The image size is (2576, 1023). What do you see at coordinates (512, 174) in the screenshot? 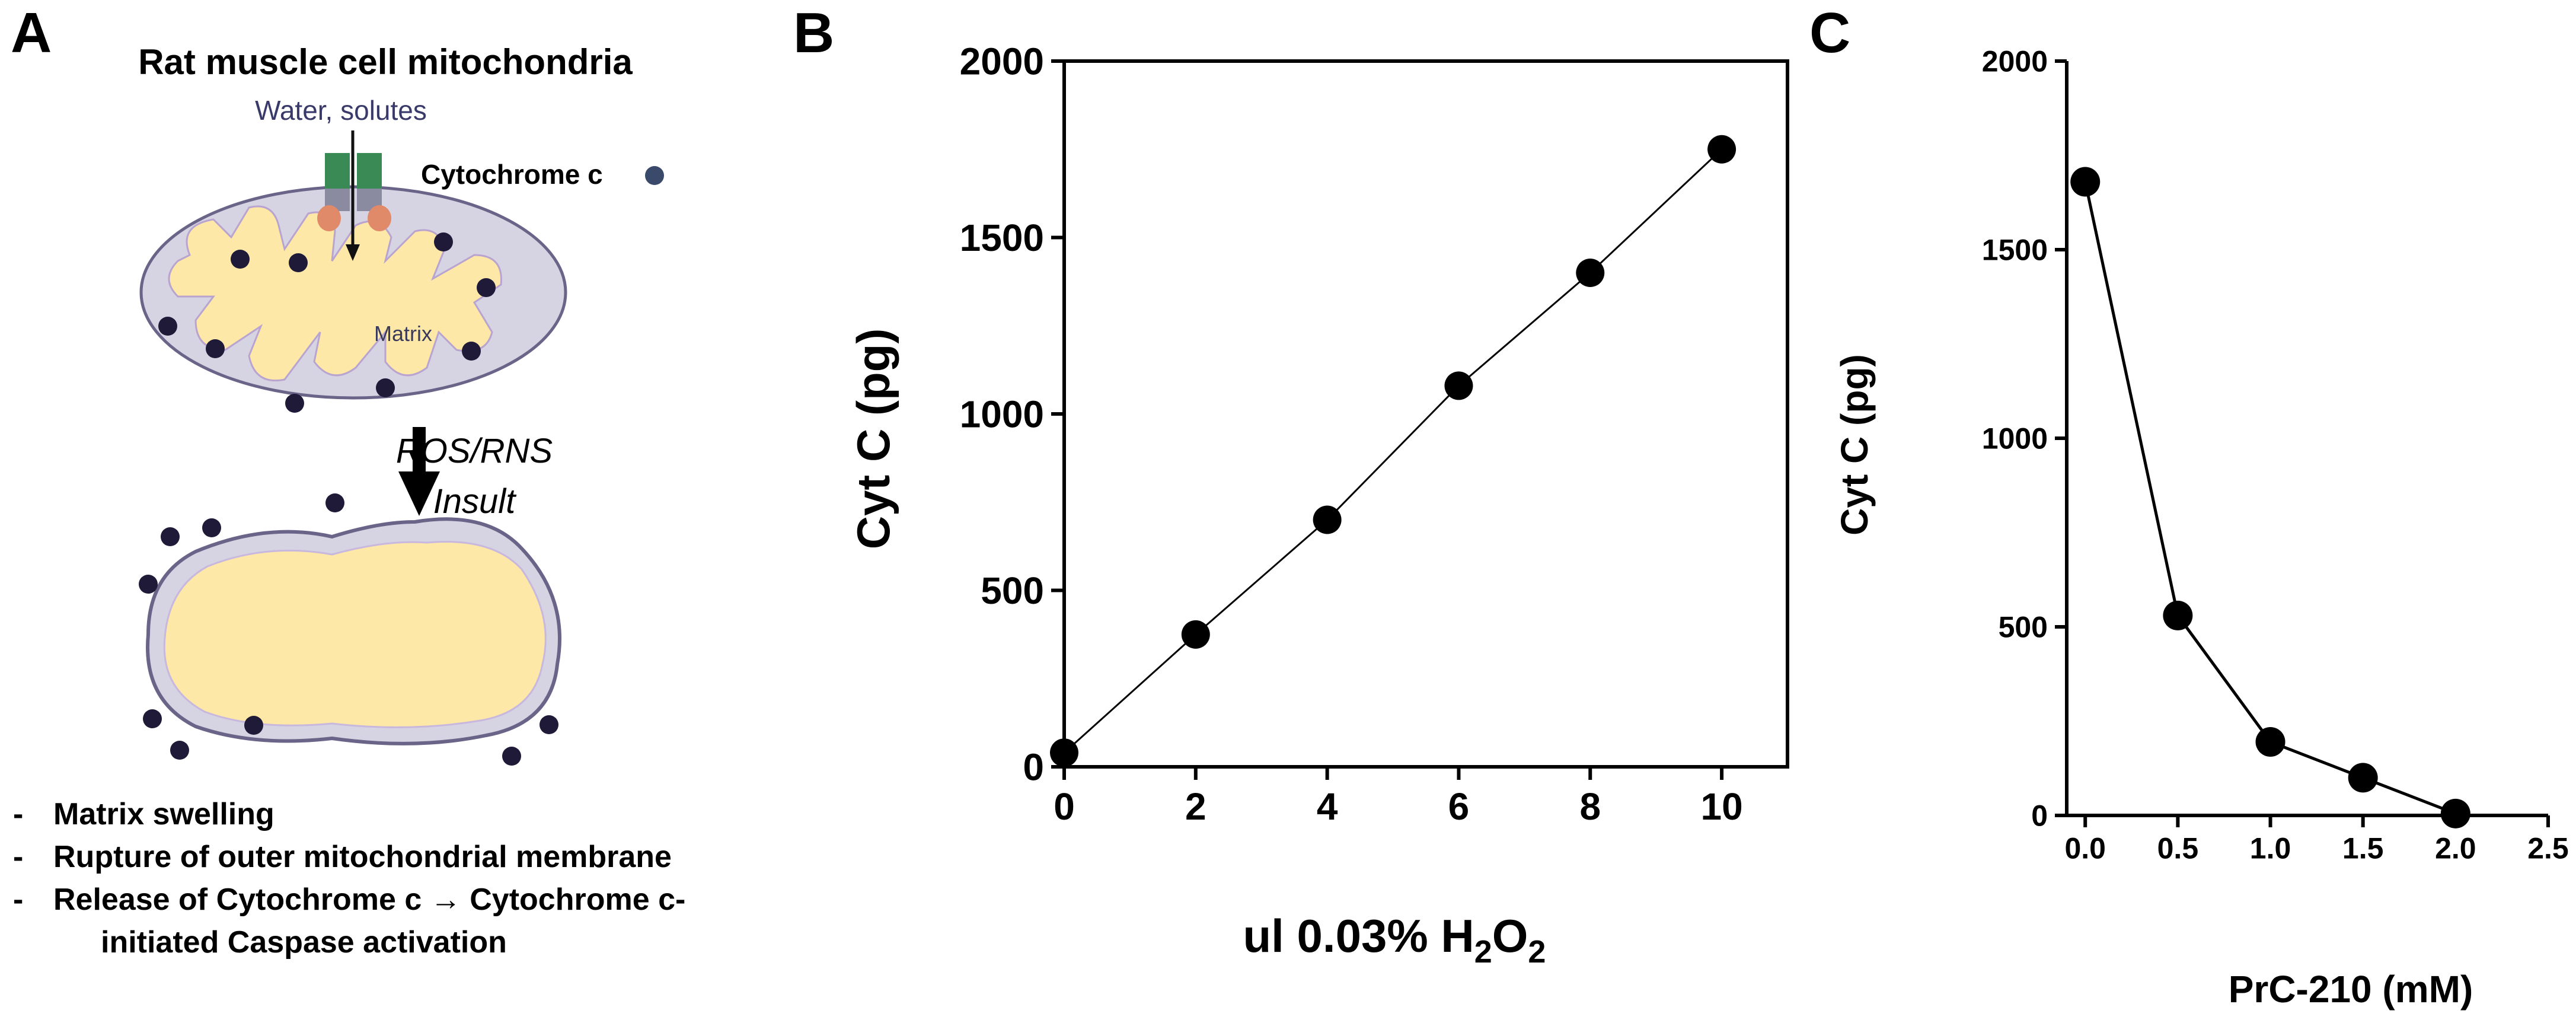
I see `cytochrome-c-label: Cytochrome c` at bounding box center [512, 174].